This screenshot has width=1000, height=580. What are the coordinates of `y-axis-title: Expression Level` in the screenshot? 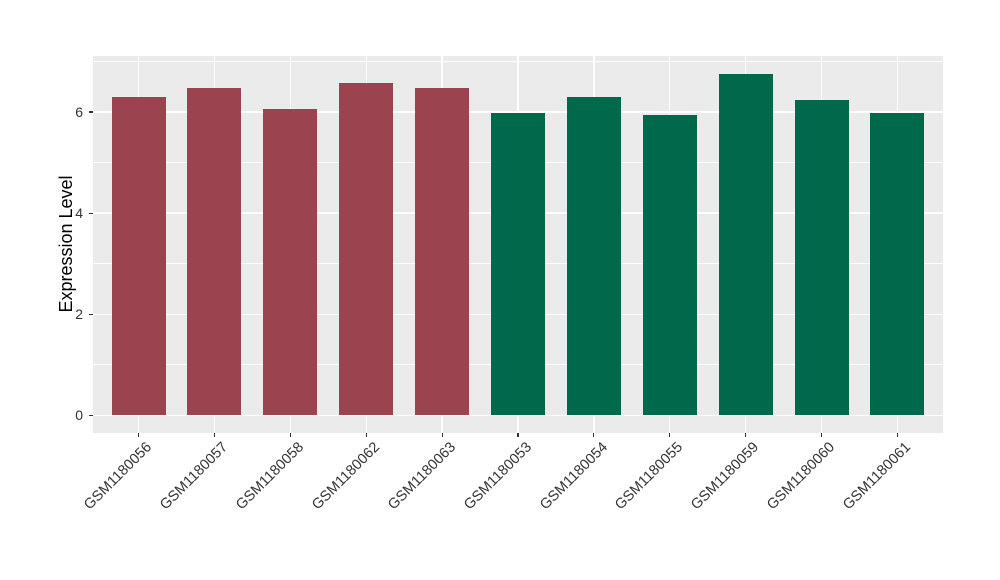 It's located at (66, 244).